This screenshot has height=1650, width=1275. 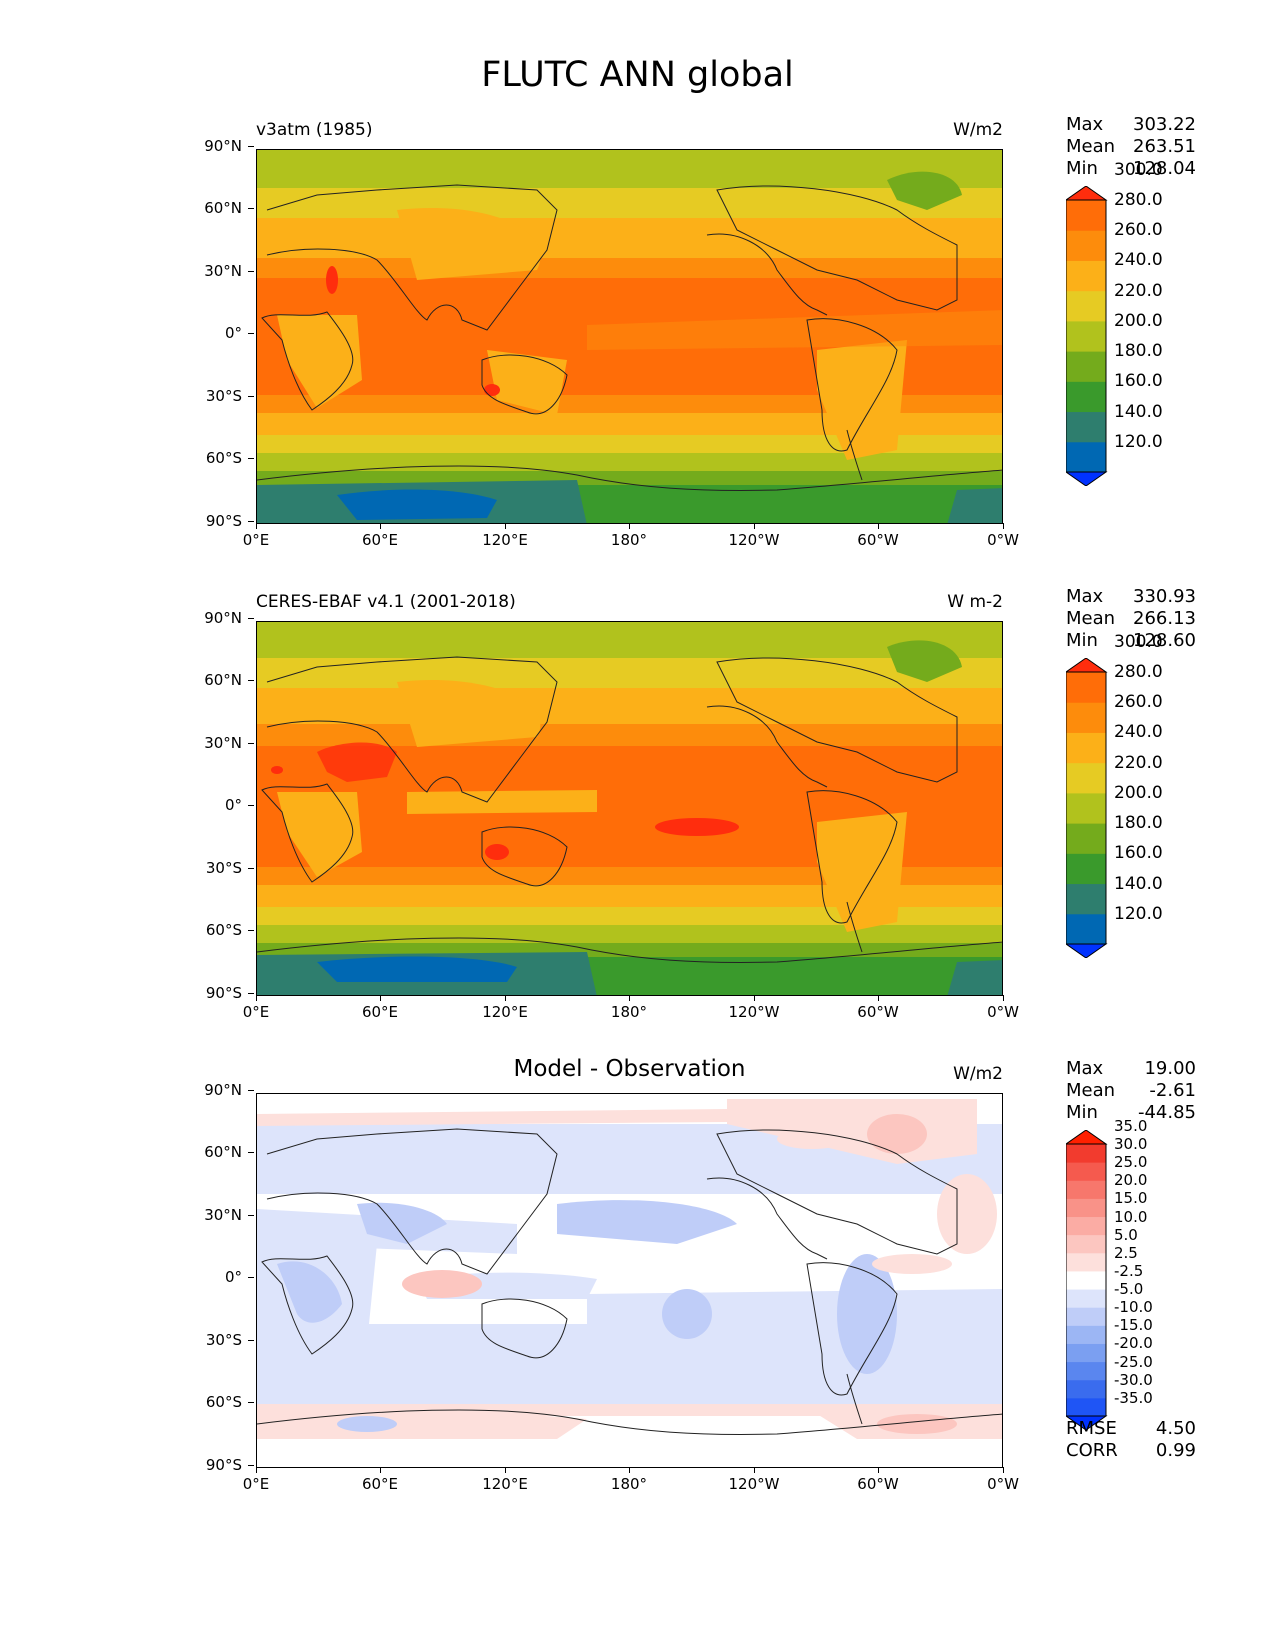 I want to click on lon-tick: 60°W, so click(x=878, y=536).